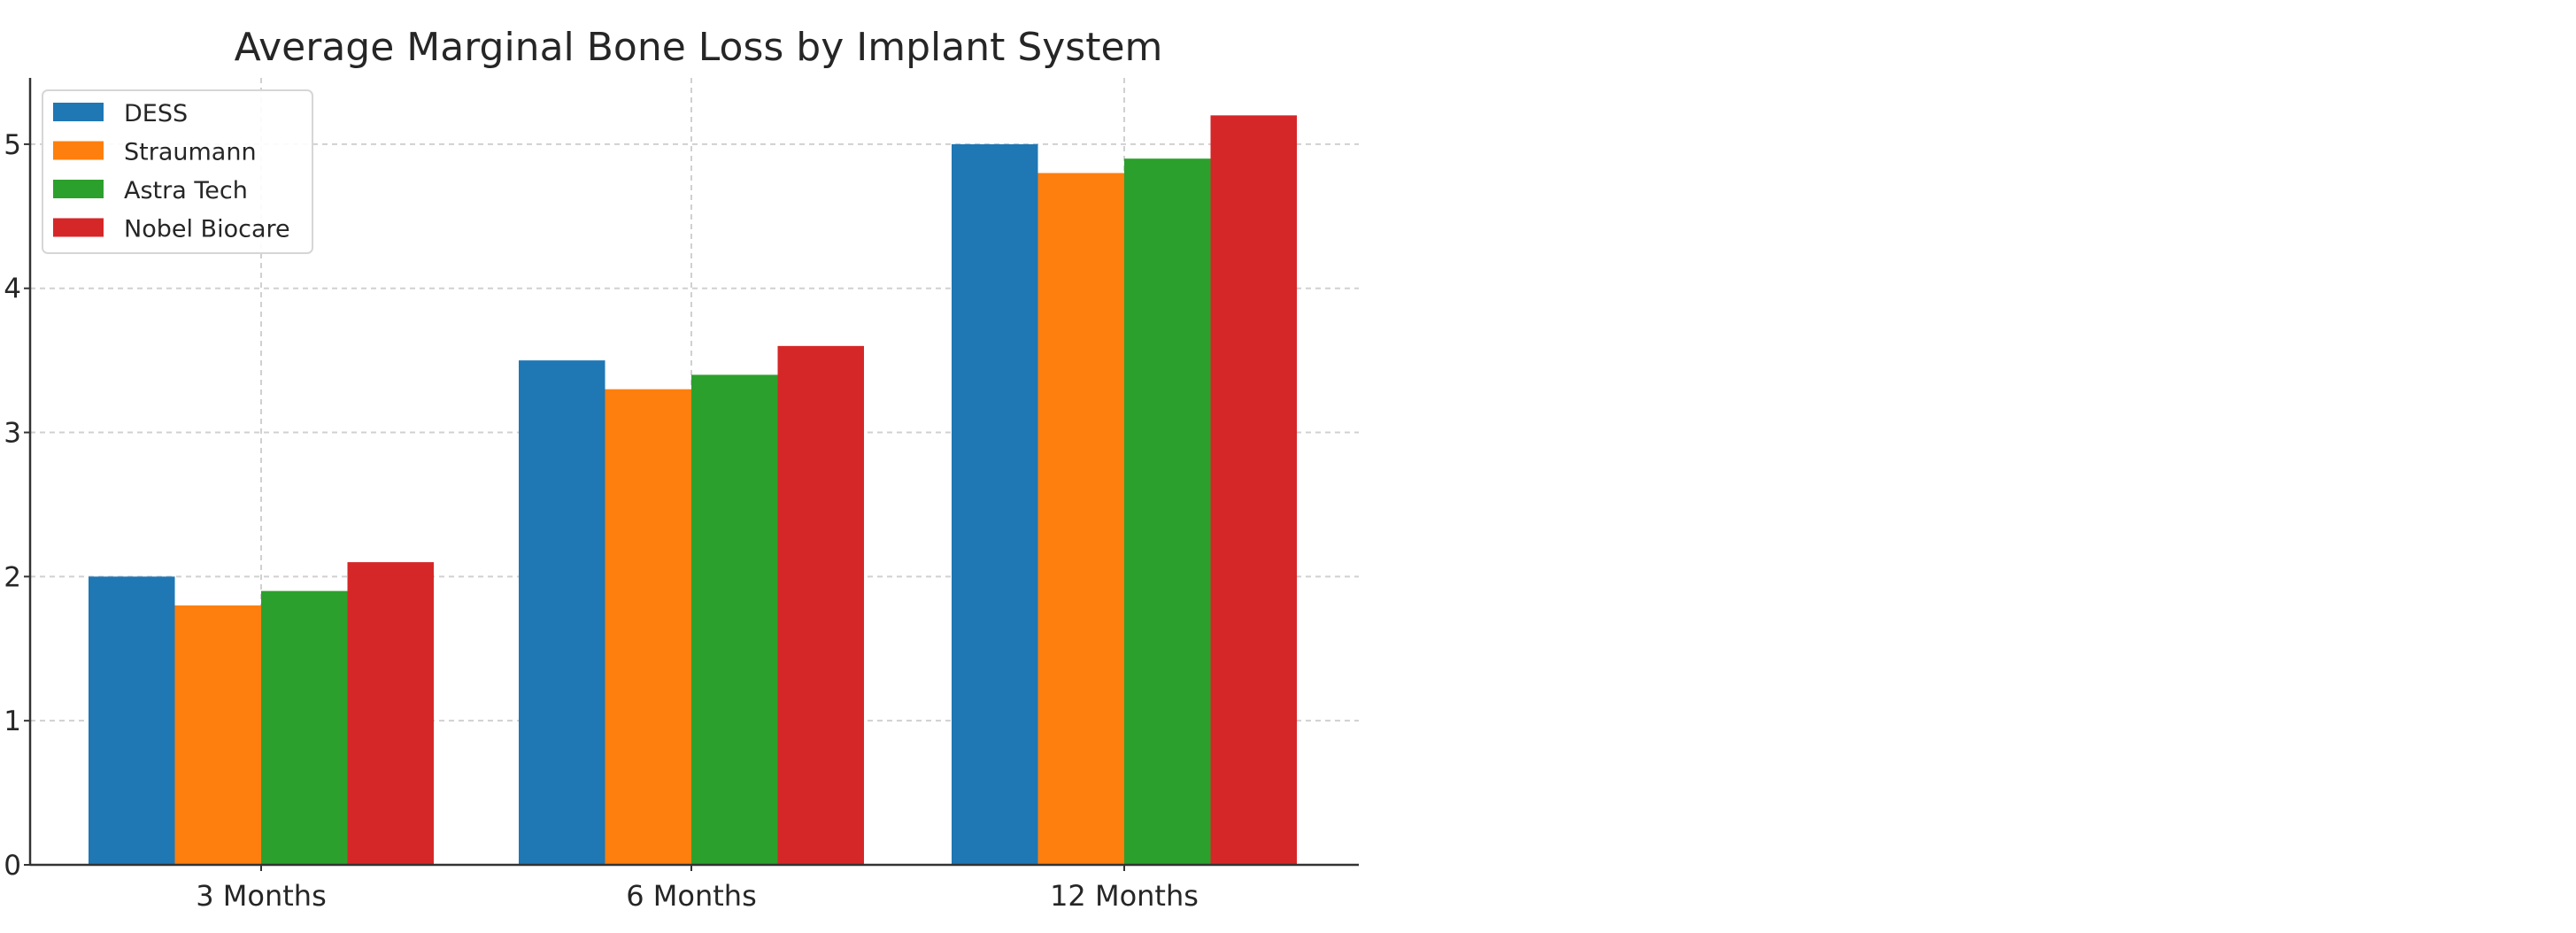 This screenshot has height=933, width=2576. I want to click on y-tick-label: 2, so click(12, 577).